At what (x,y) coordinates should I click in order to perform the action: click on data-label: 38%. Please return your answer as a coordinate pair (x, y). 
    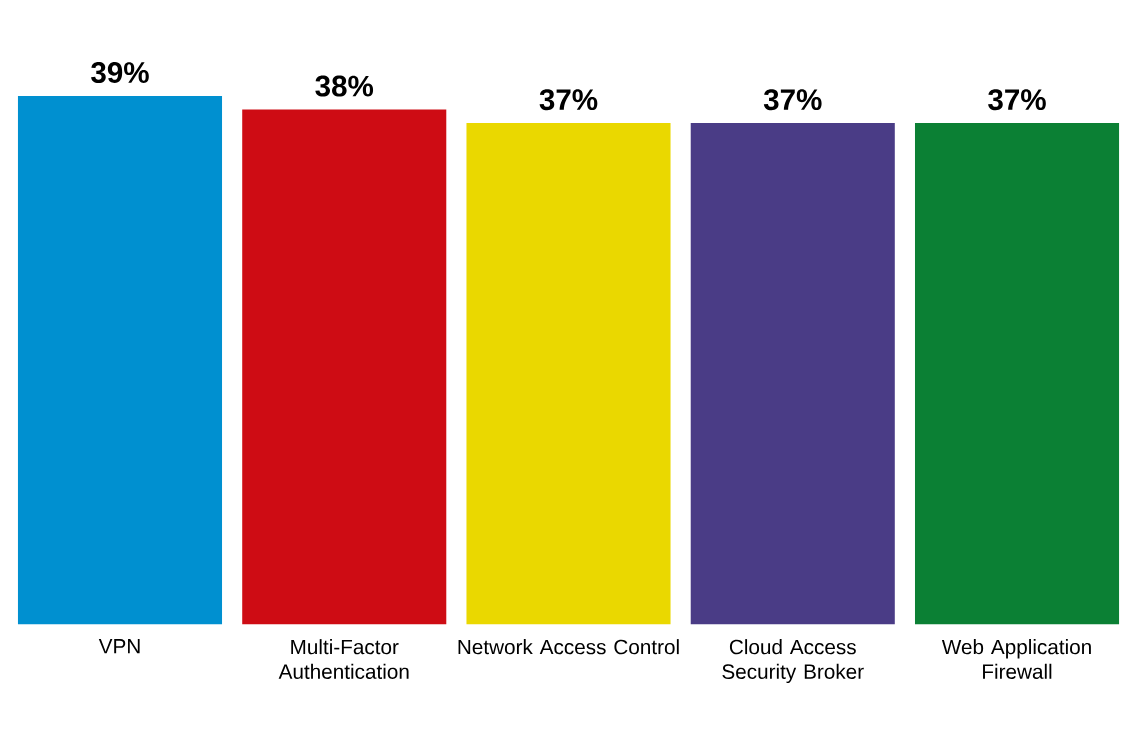
    Looking at the image, I should click on (344, 86).